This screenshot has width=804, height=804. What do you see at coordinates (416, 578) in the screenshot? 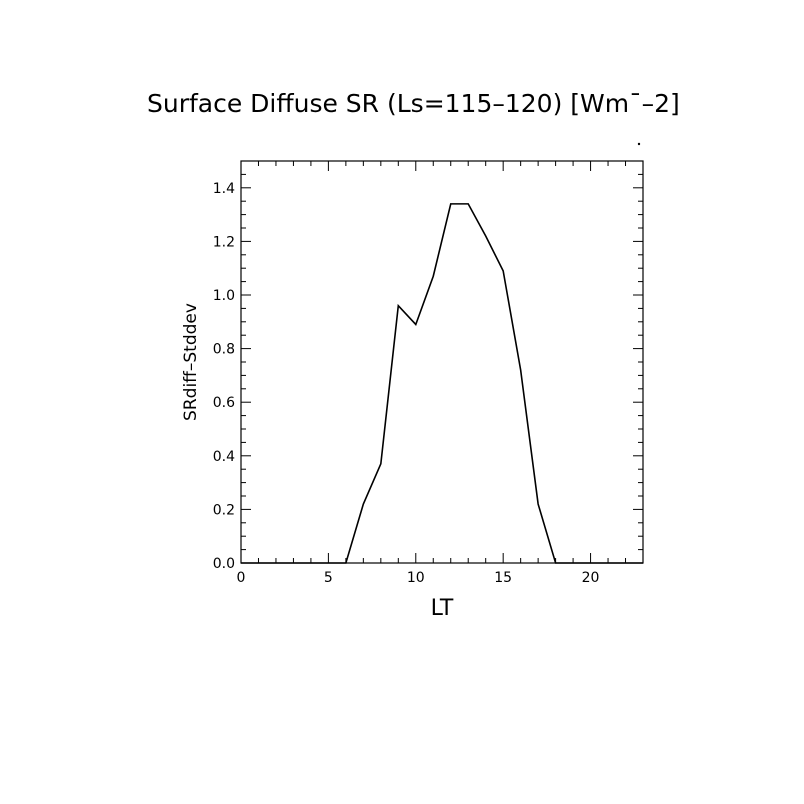
I see `x-tick-label: 10` at bounding box center [416, 578].